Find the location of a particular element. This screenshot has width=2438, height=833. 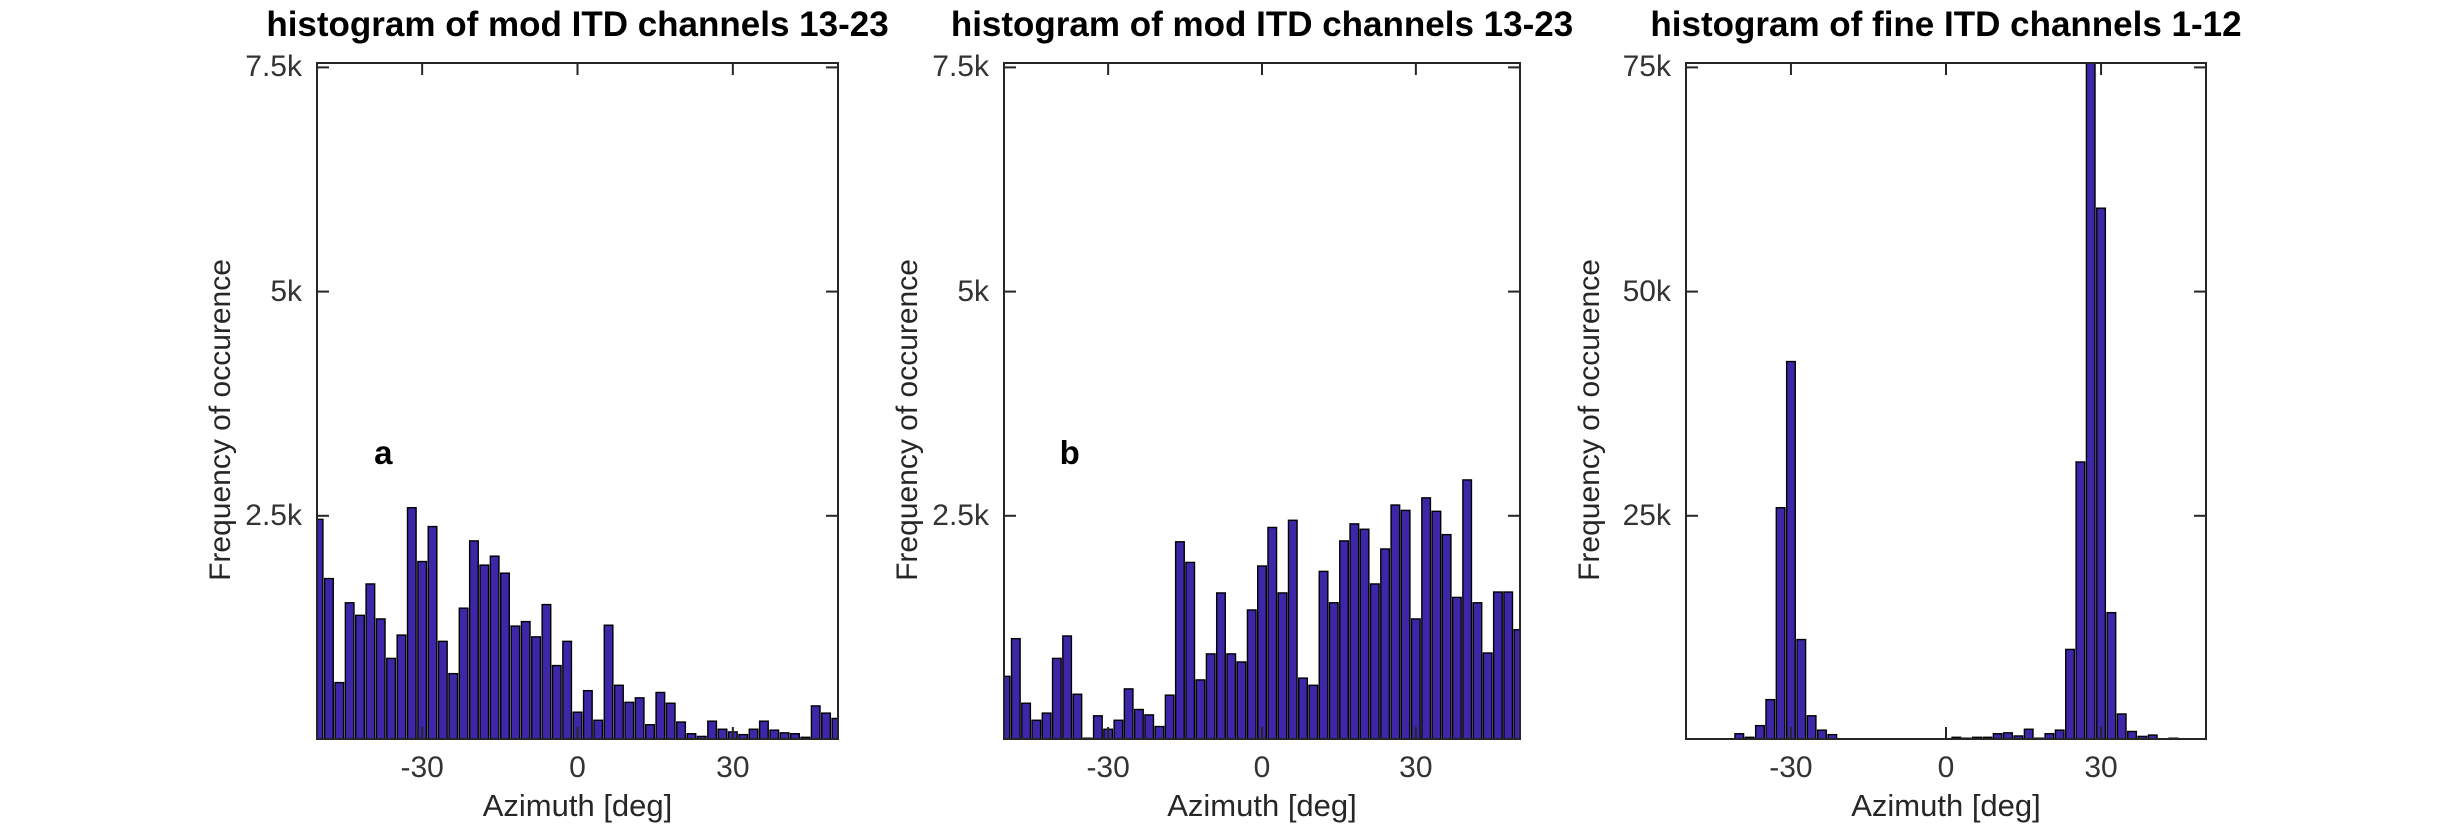

y-axis-label: Frequency of occurence is located at coordinates (220, 420).